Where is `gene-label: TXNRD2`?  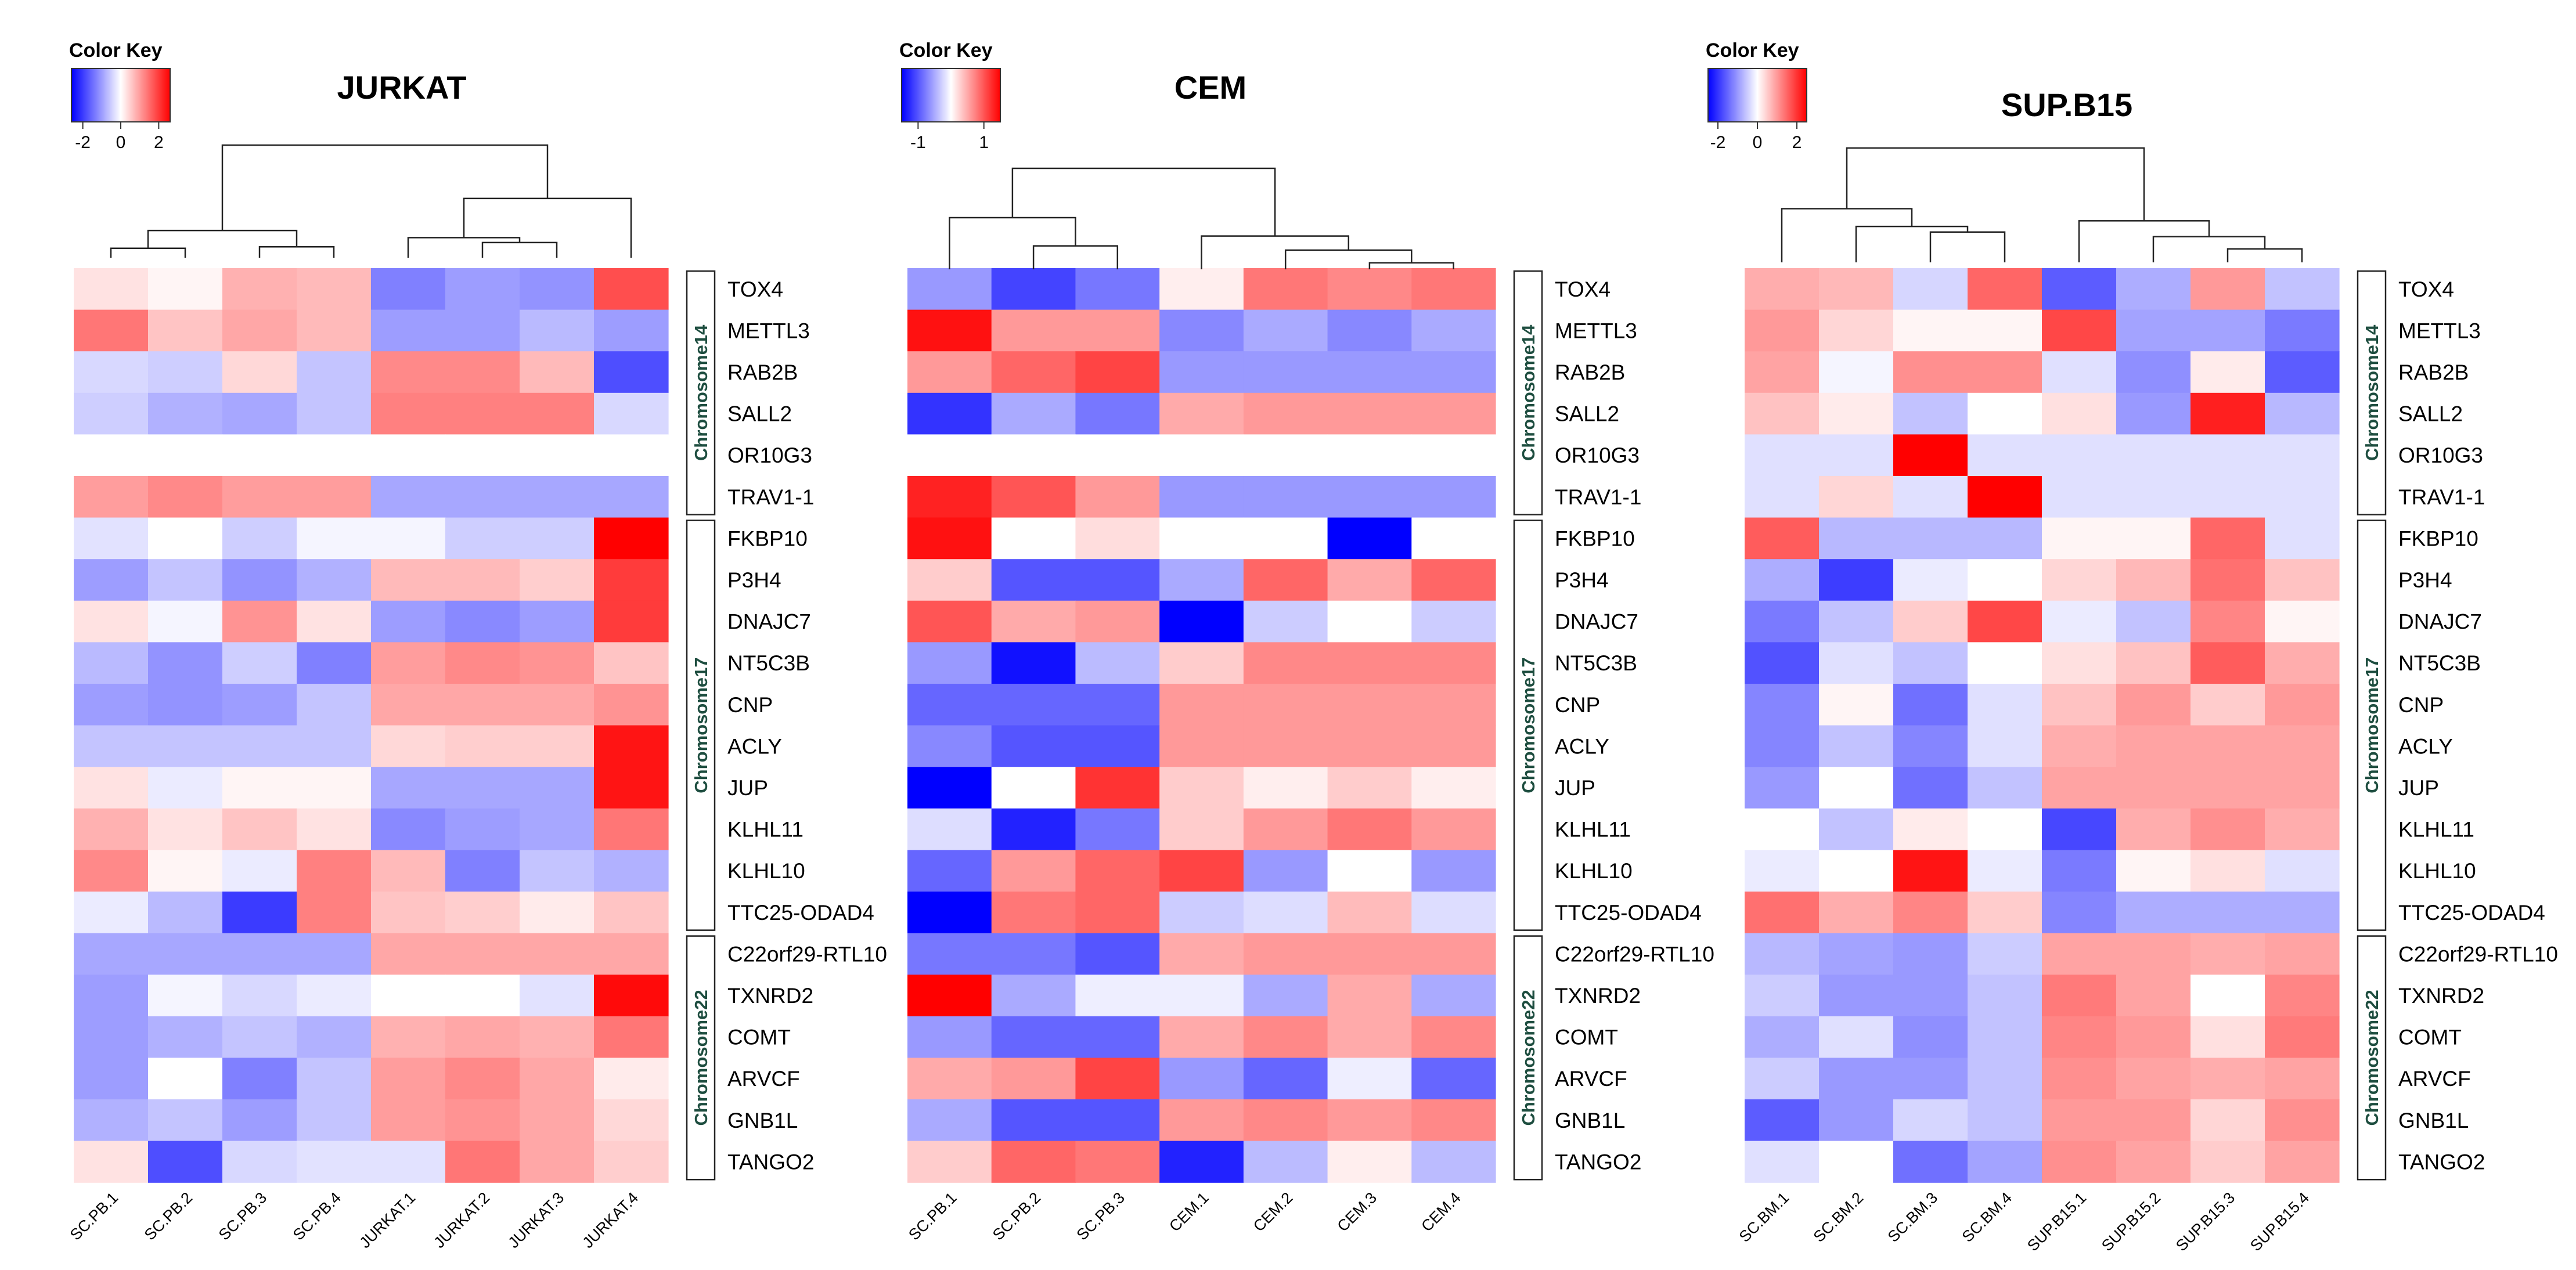 gene-label: TXNRD2 is located at coordinates (2441, 996).